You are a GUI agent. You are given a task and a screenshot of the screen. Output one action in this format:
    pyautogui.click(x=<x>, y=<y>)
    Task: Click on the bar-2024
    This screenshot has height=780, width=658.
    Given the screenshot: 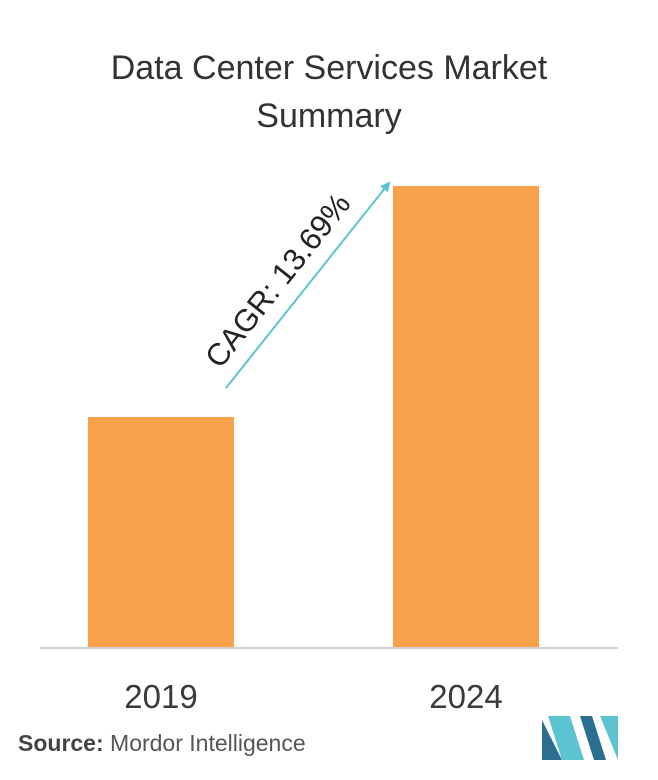 What is the action you would take?
    pyautogui.click(x=466, y=417)
    